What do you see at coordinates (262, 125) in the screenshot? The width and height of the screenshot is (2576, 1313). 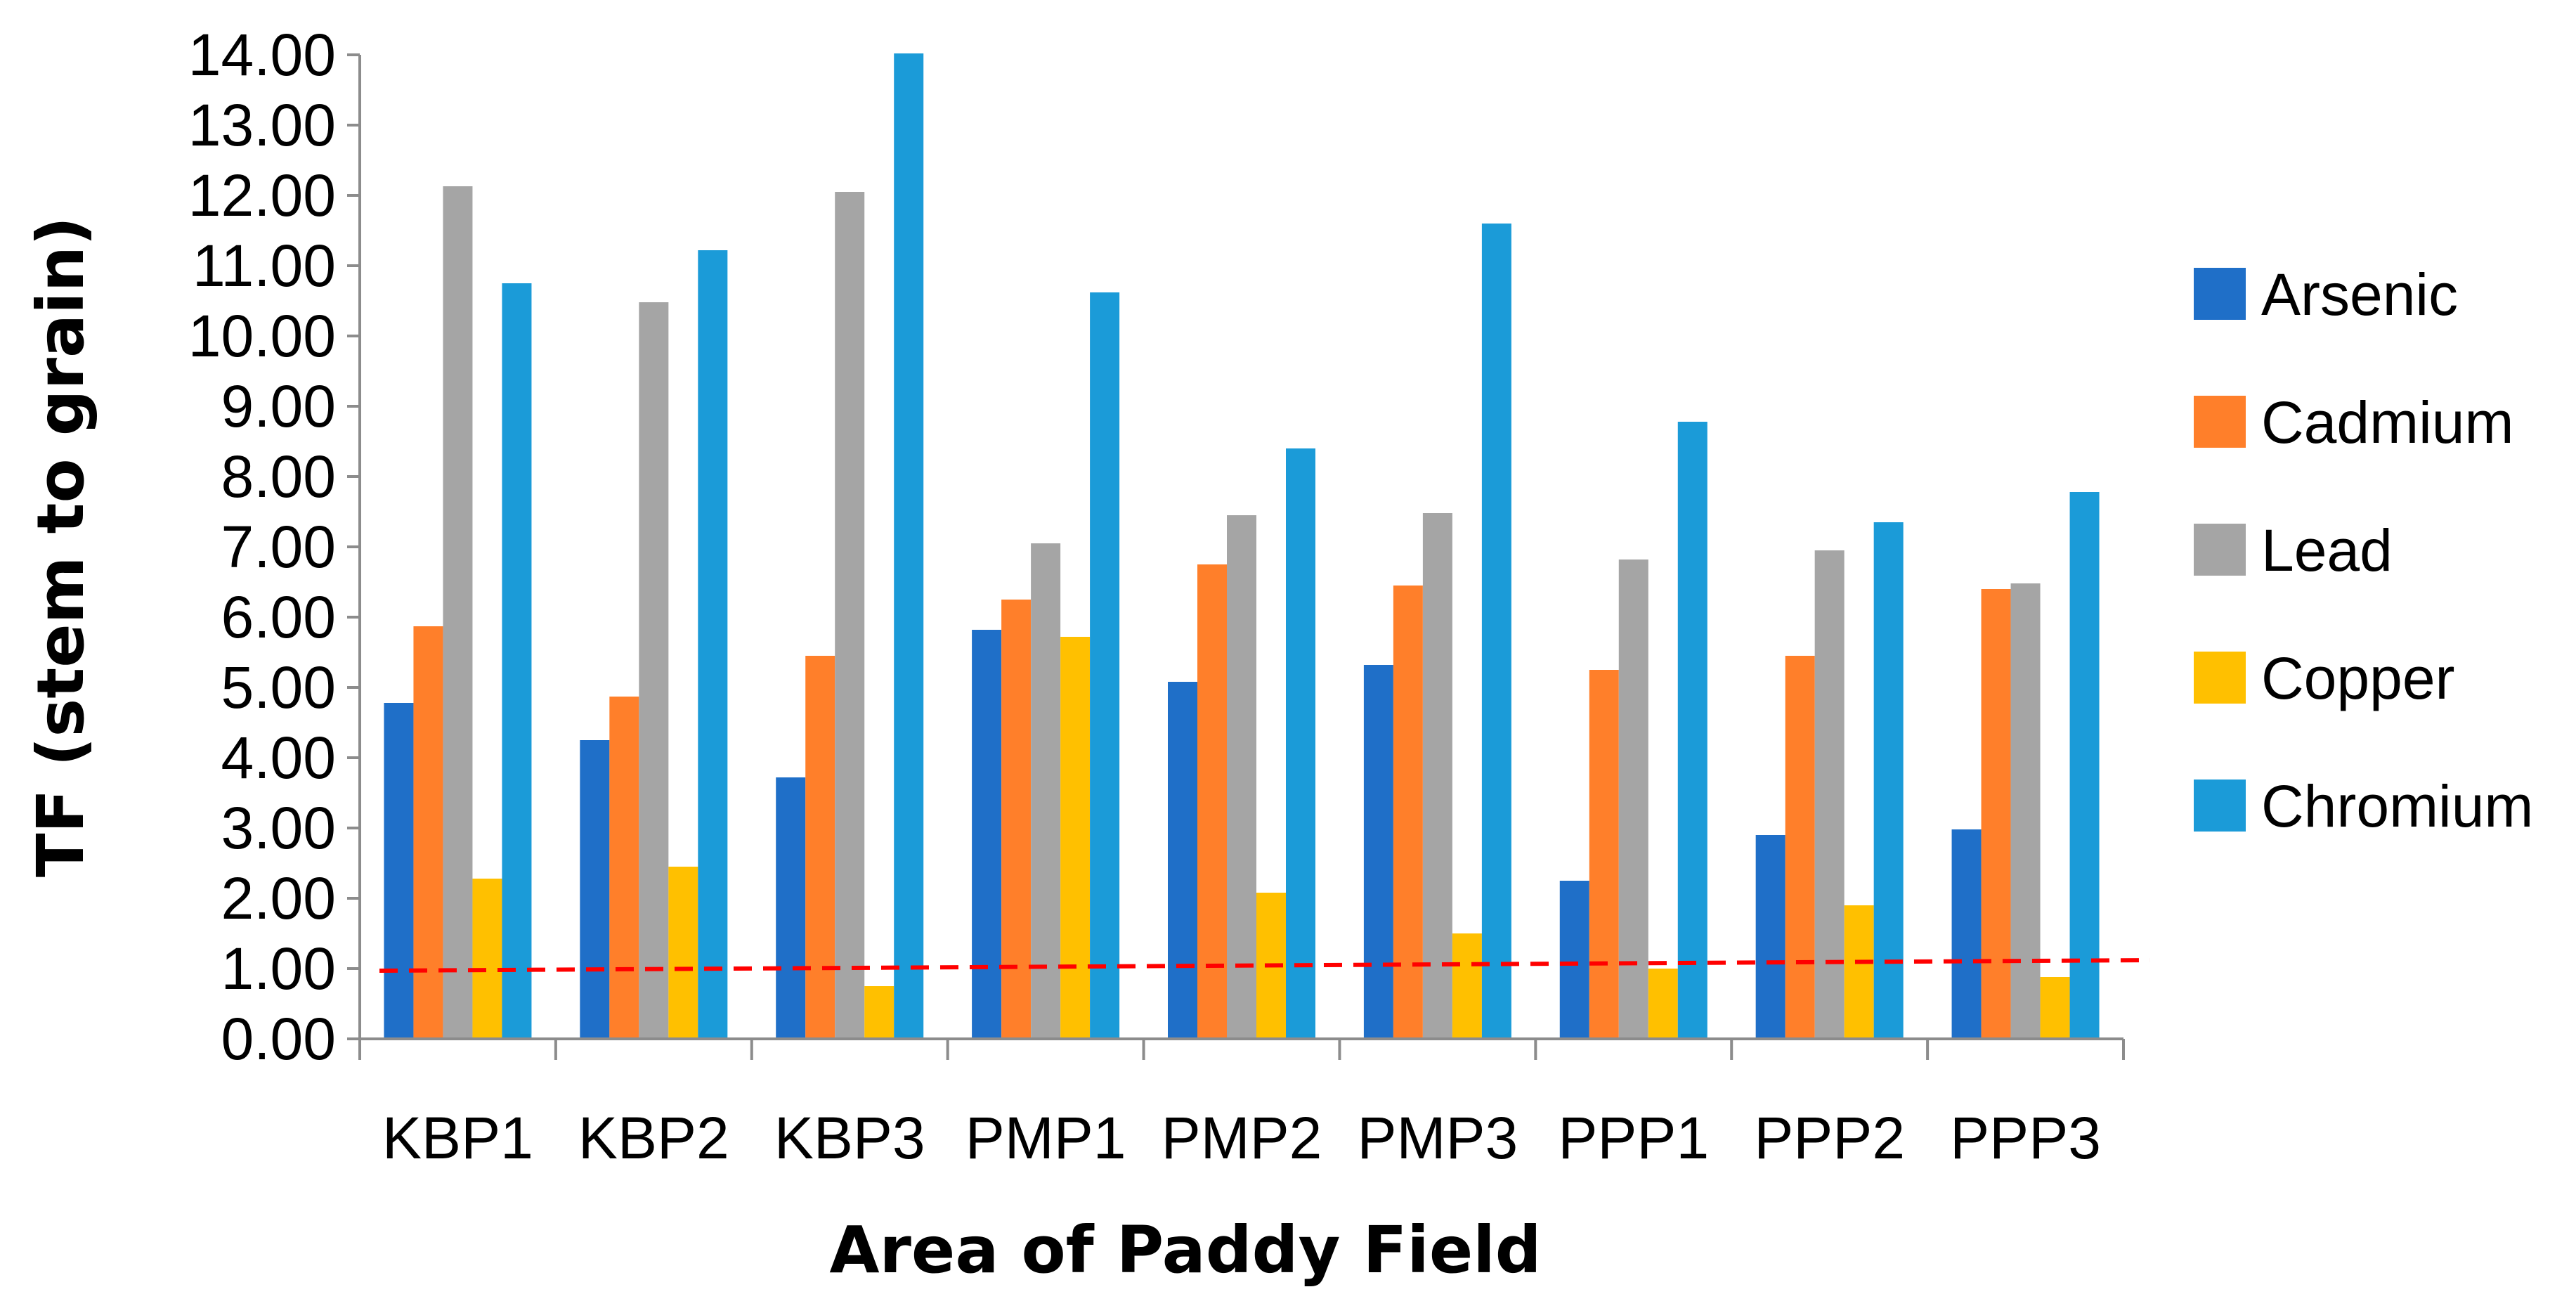 I see `y-tick-label: 13.00` at bounding box center [262, 125].